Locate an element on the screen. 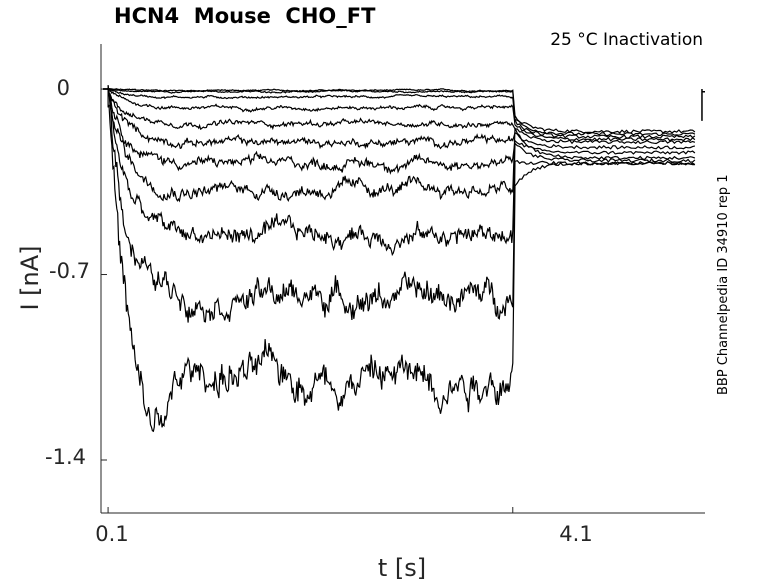 The width and height of the screenshot is (778, 583). trace-end-marker is located at coordinates (703, 105).